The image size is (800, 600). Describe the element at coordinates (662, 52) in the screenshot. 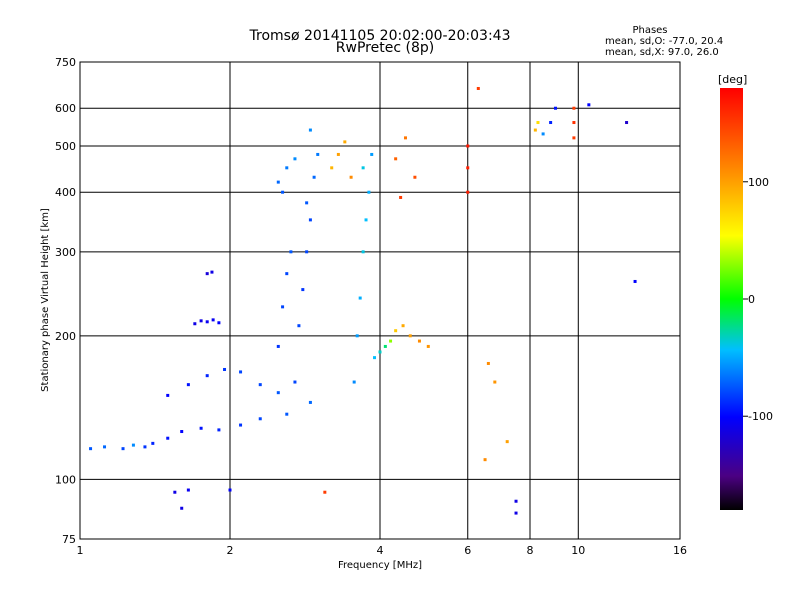

I see `stats-x-mode: mean, sd,X: 97.0, 26.0` at that location.